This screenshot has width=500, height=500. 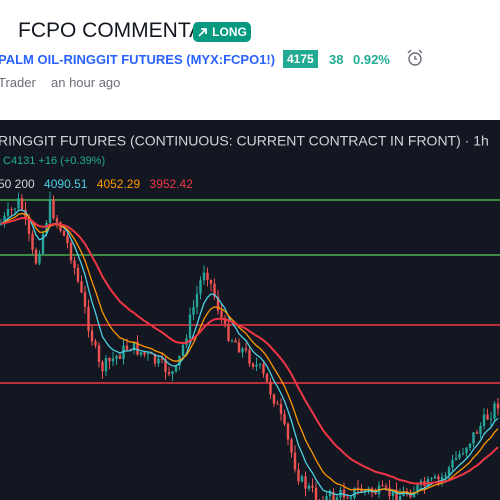 What do you see at coordinates (96, 184) in the screenshot?
I see `ma-legend: 50 200 4090.51 4052.29 3952.42` at bounding box center [96, 184].